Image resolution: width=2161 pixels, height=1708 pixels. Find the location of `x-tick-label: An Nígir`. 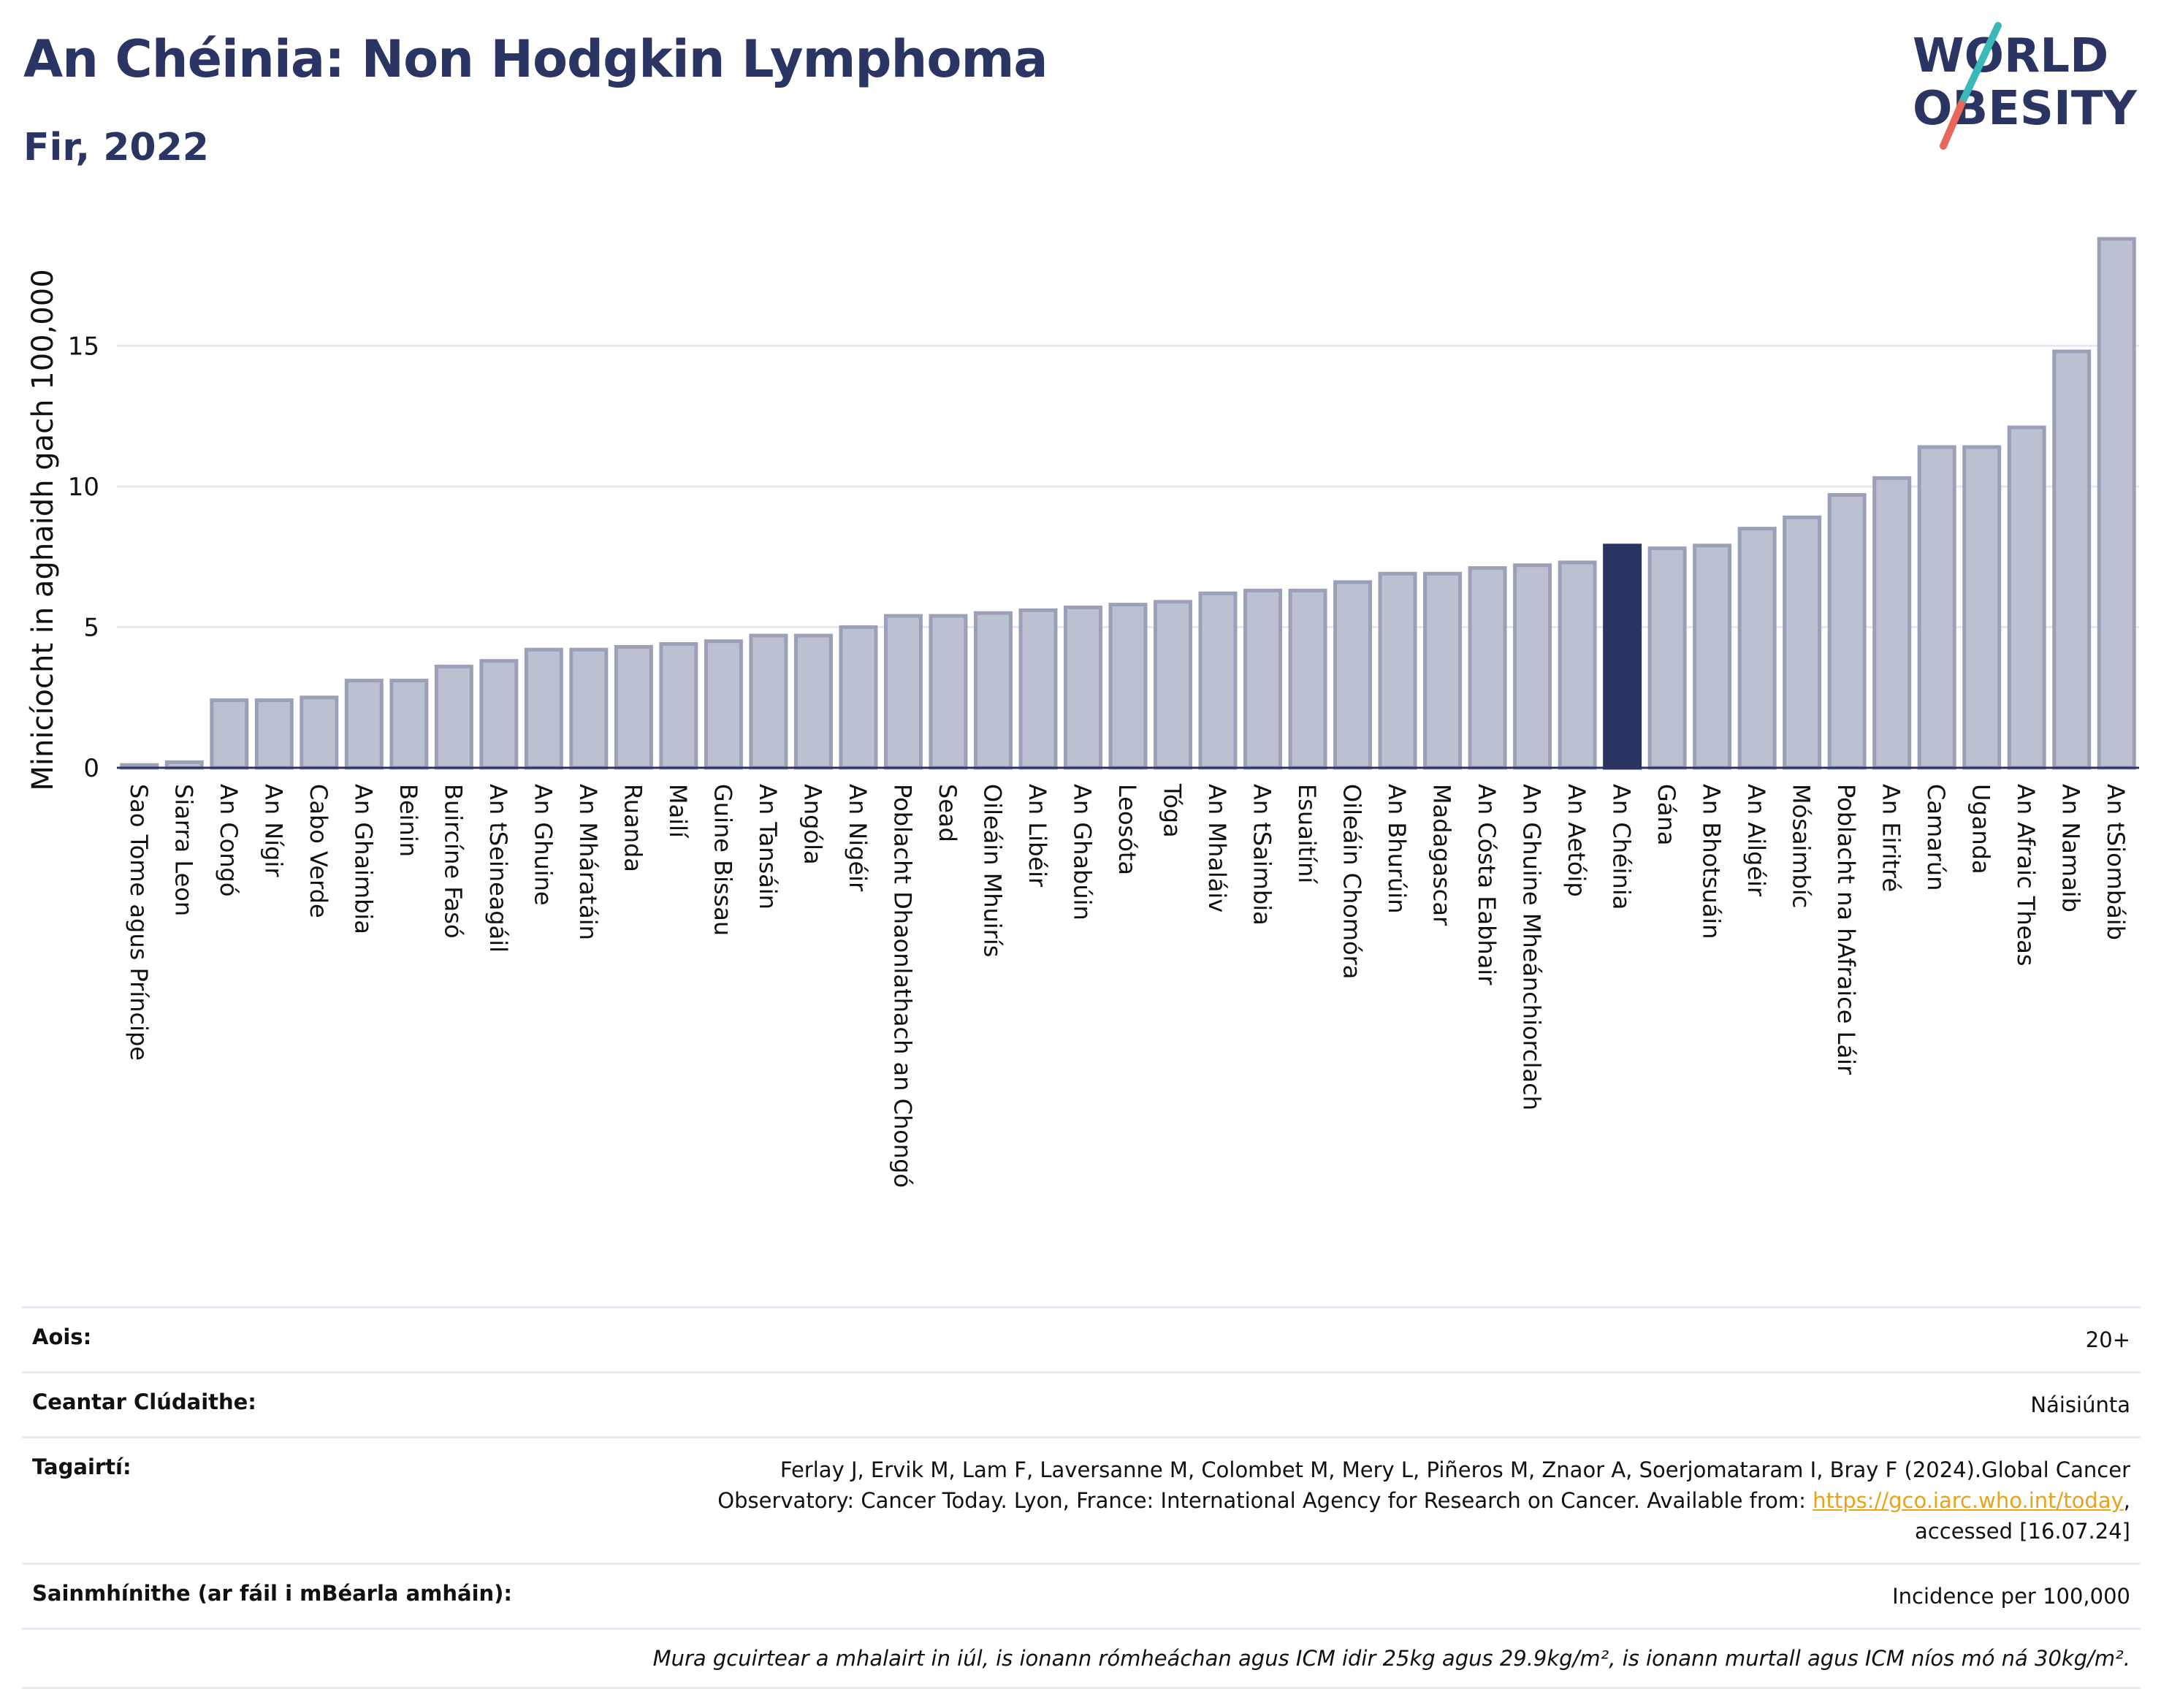

x-tick-label: An Nígir is located at coordinates (273, 831).